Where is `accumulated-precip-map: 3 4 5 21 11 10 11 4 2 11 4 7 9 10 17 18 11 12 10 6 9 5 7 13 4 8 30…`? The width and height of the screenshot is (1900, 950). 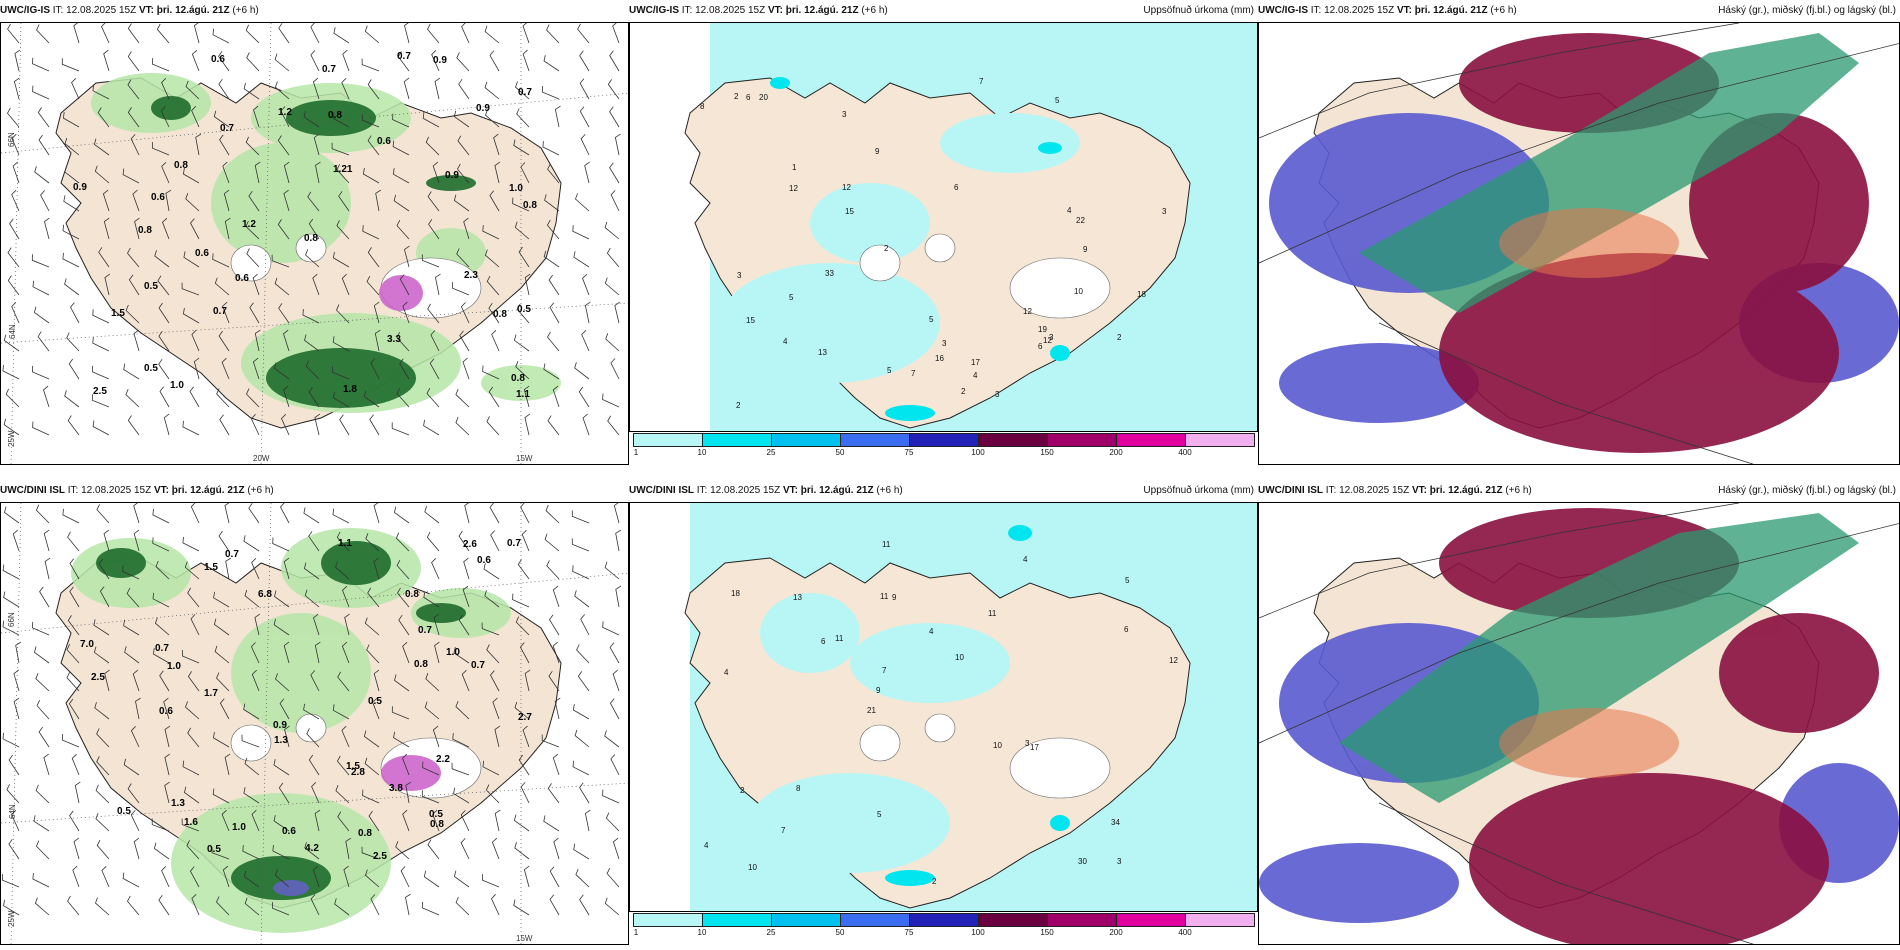
accumulated-precip-map: 3 4 5 21 11 10 11 4 2 11 4 7 9 10 17 18 11 12 10 6 9 5 7 13 4 8 30… is located at coordinates (943, 707).